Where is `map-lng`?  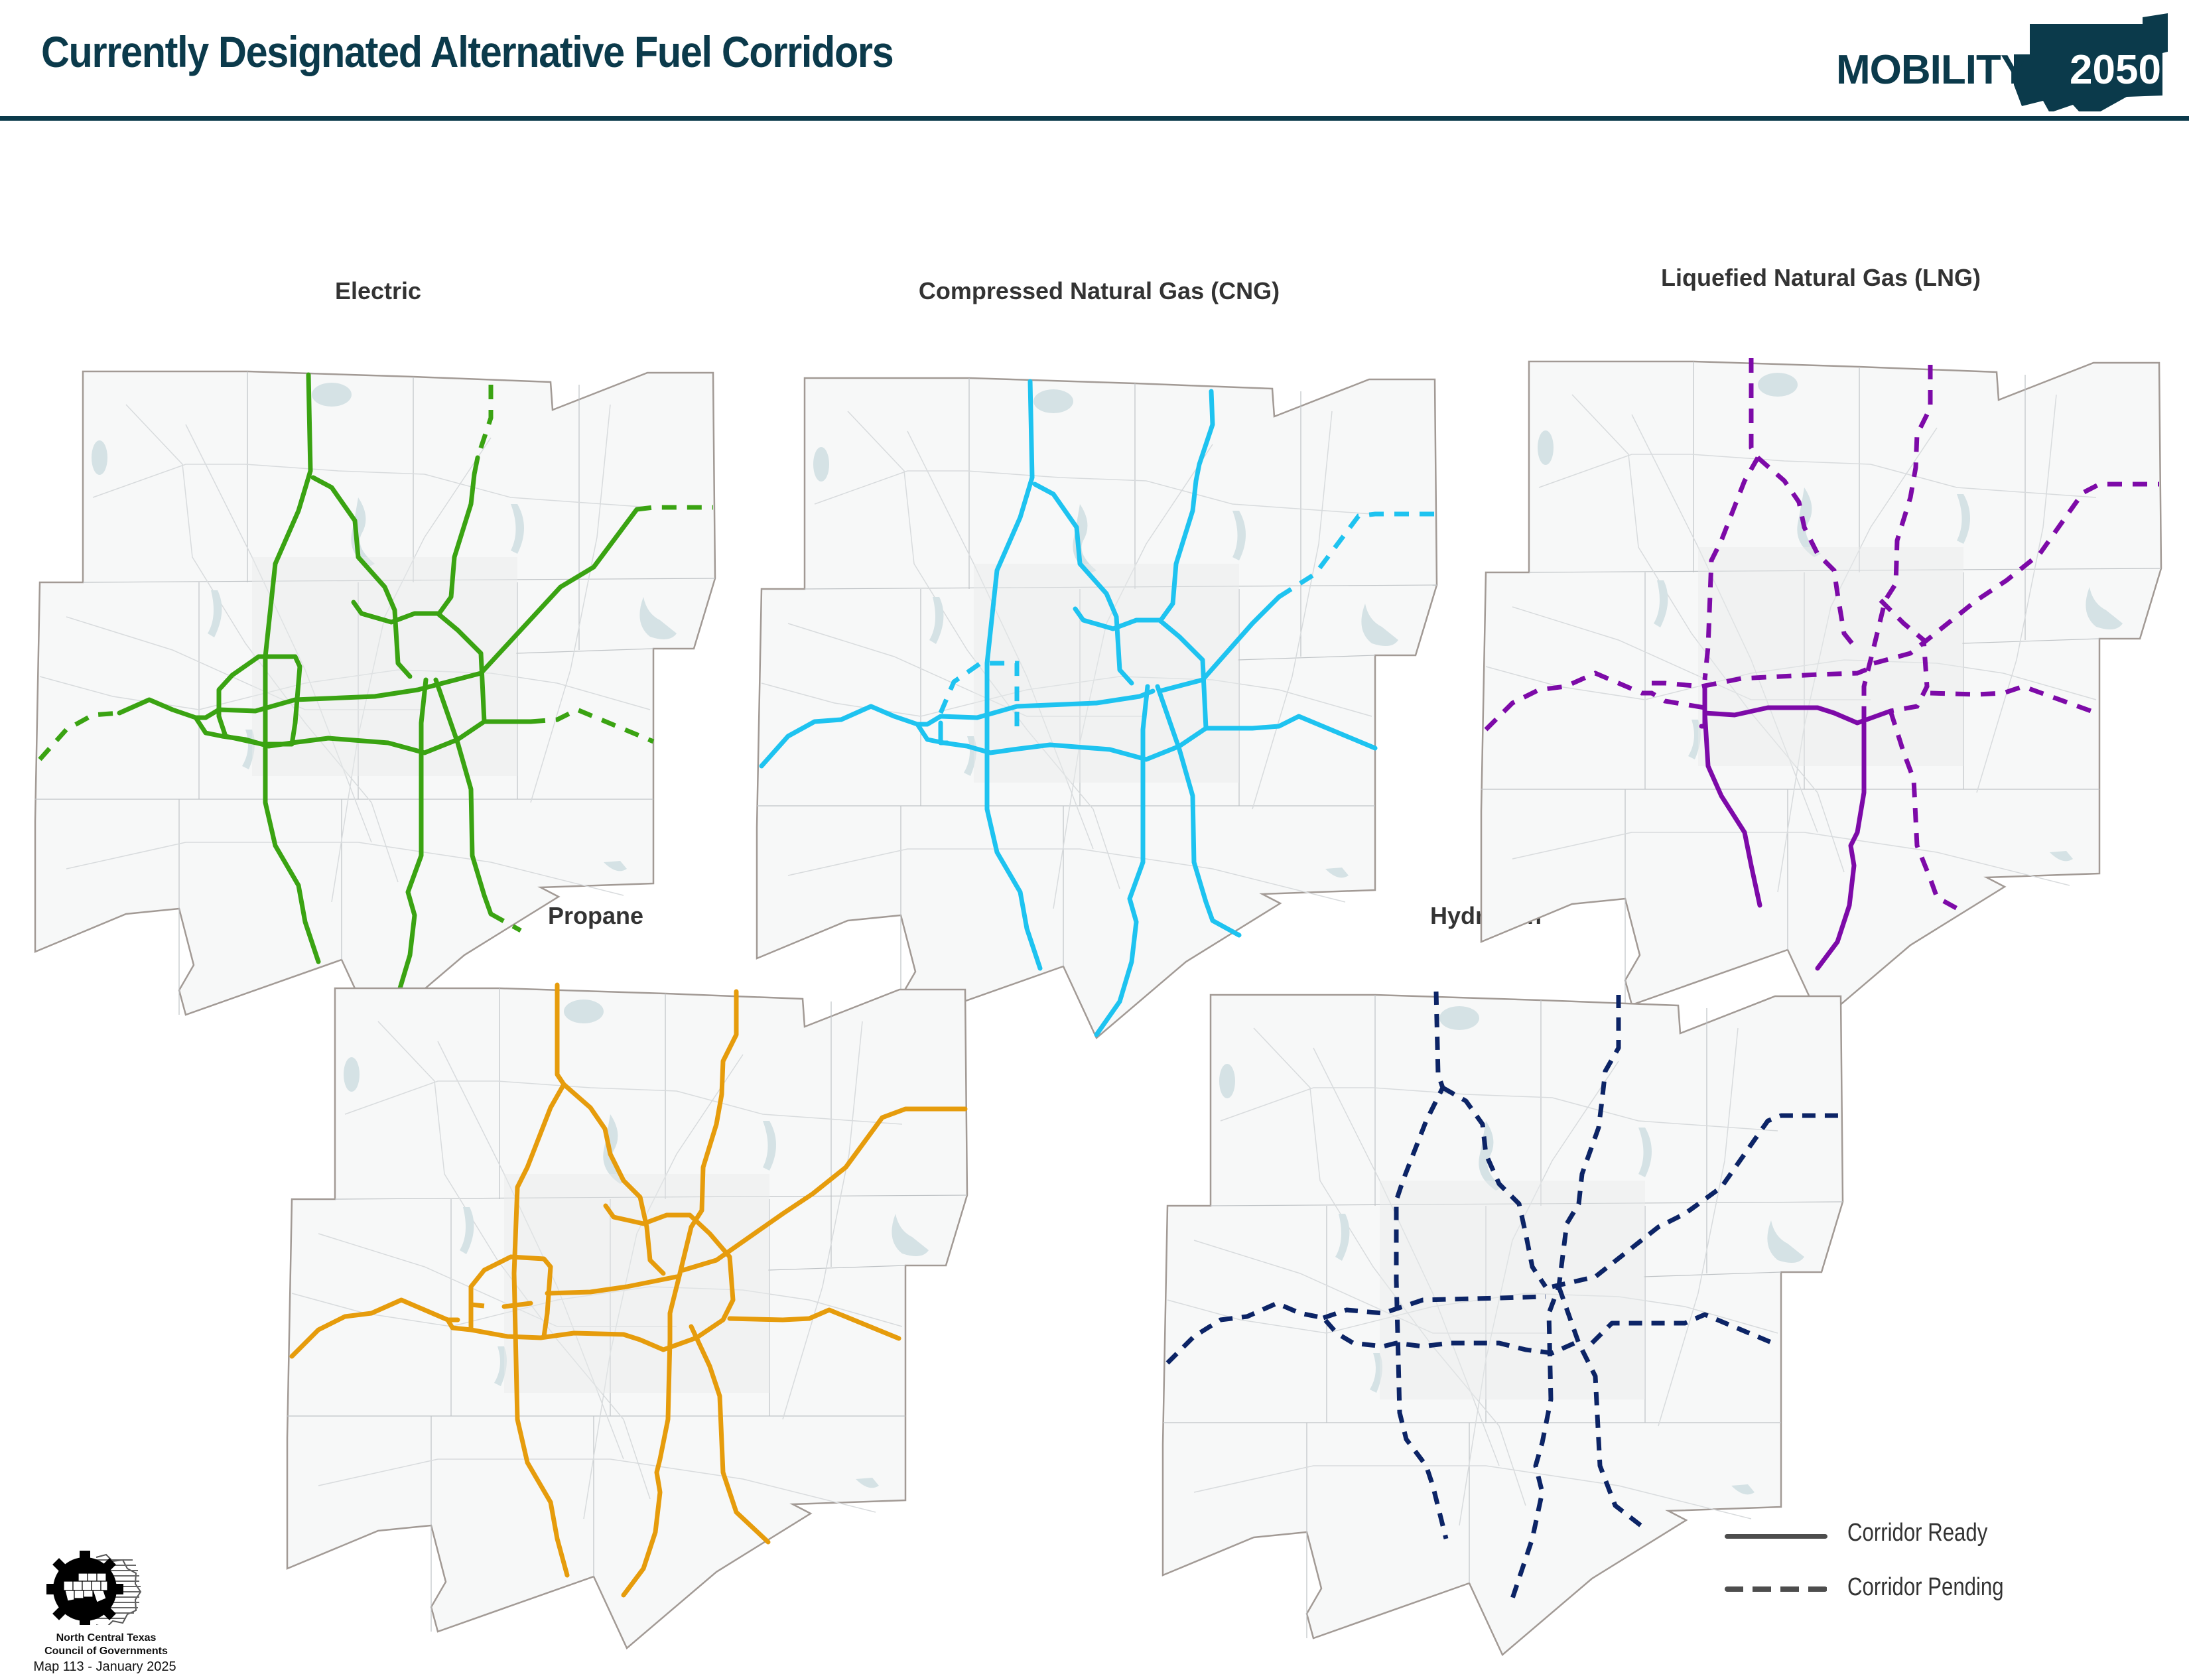 map-lng is located at coordinates (1820, 678).